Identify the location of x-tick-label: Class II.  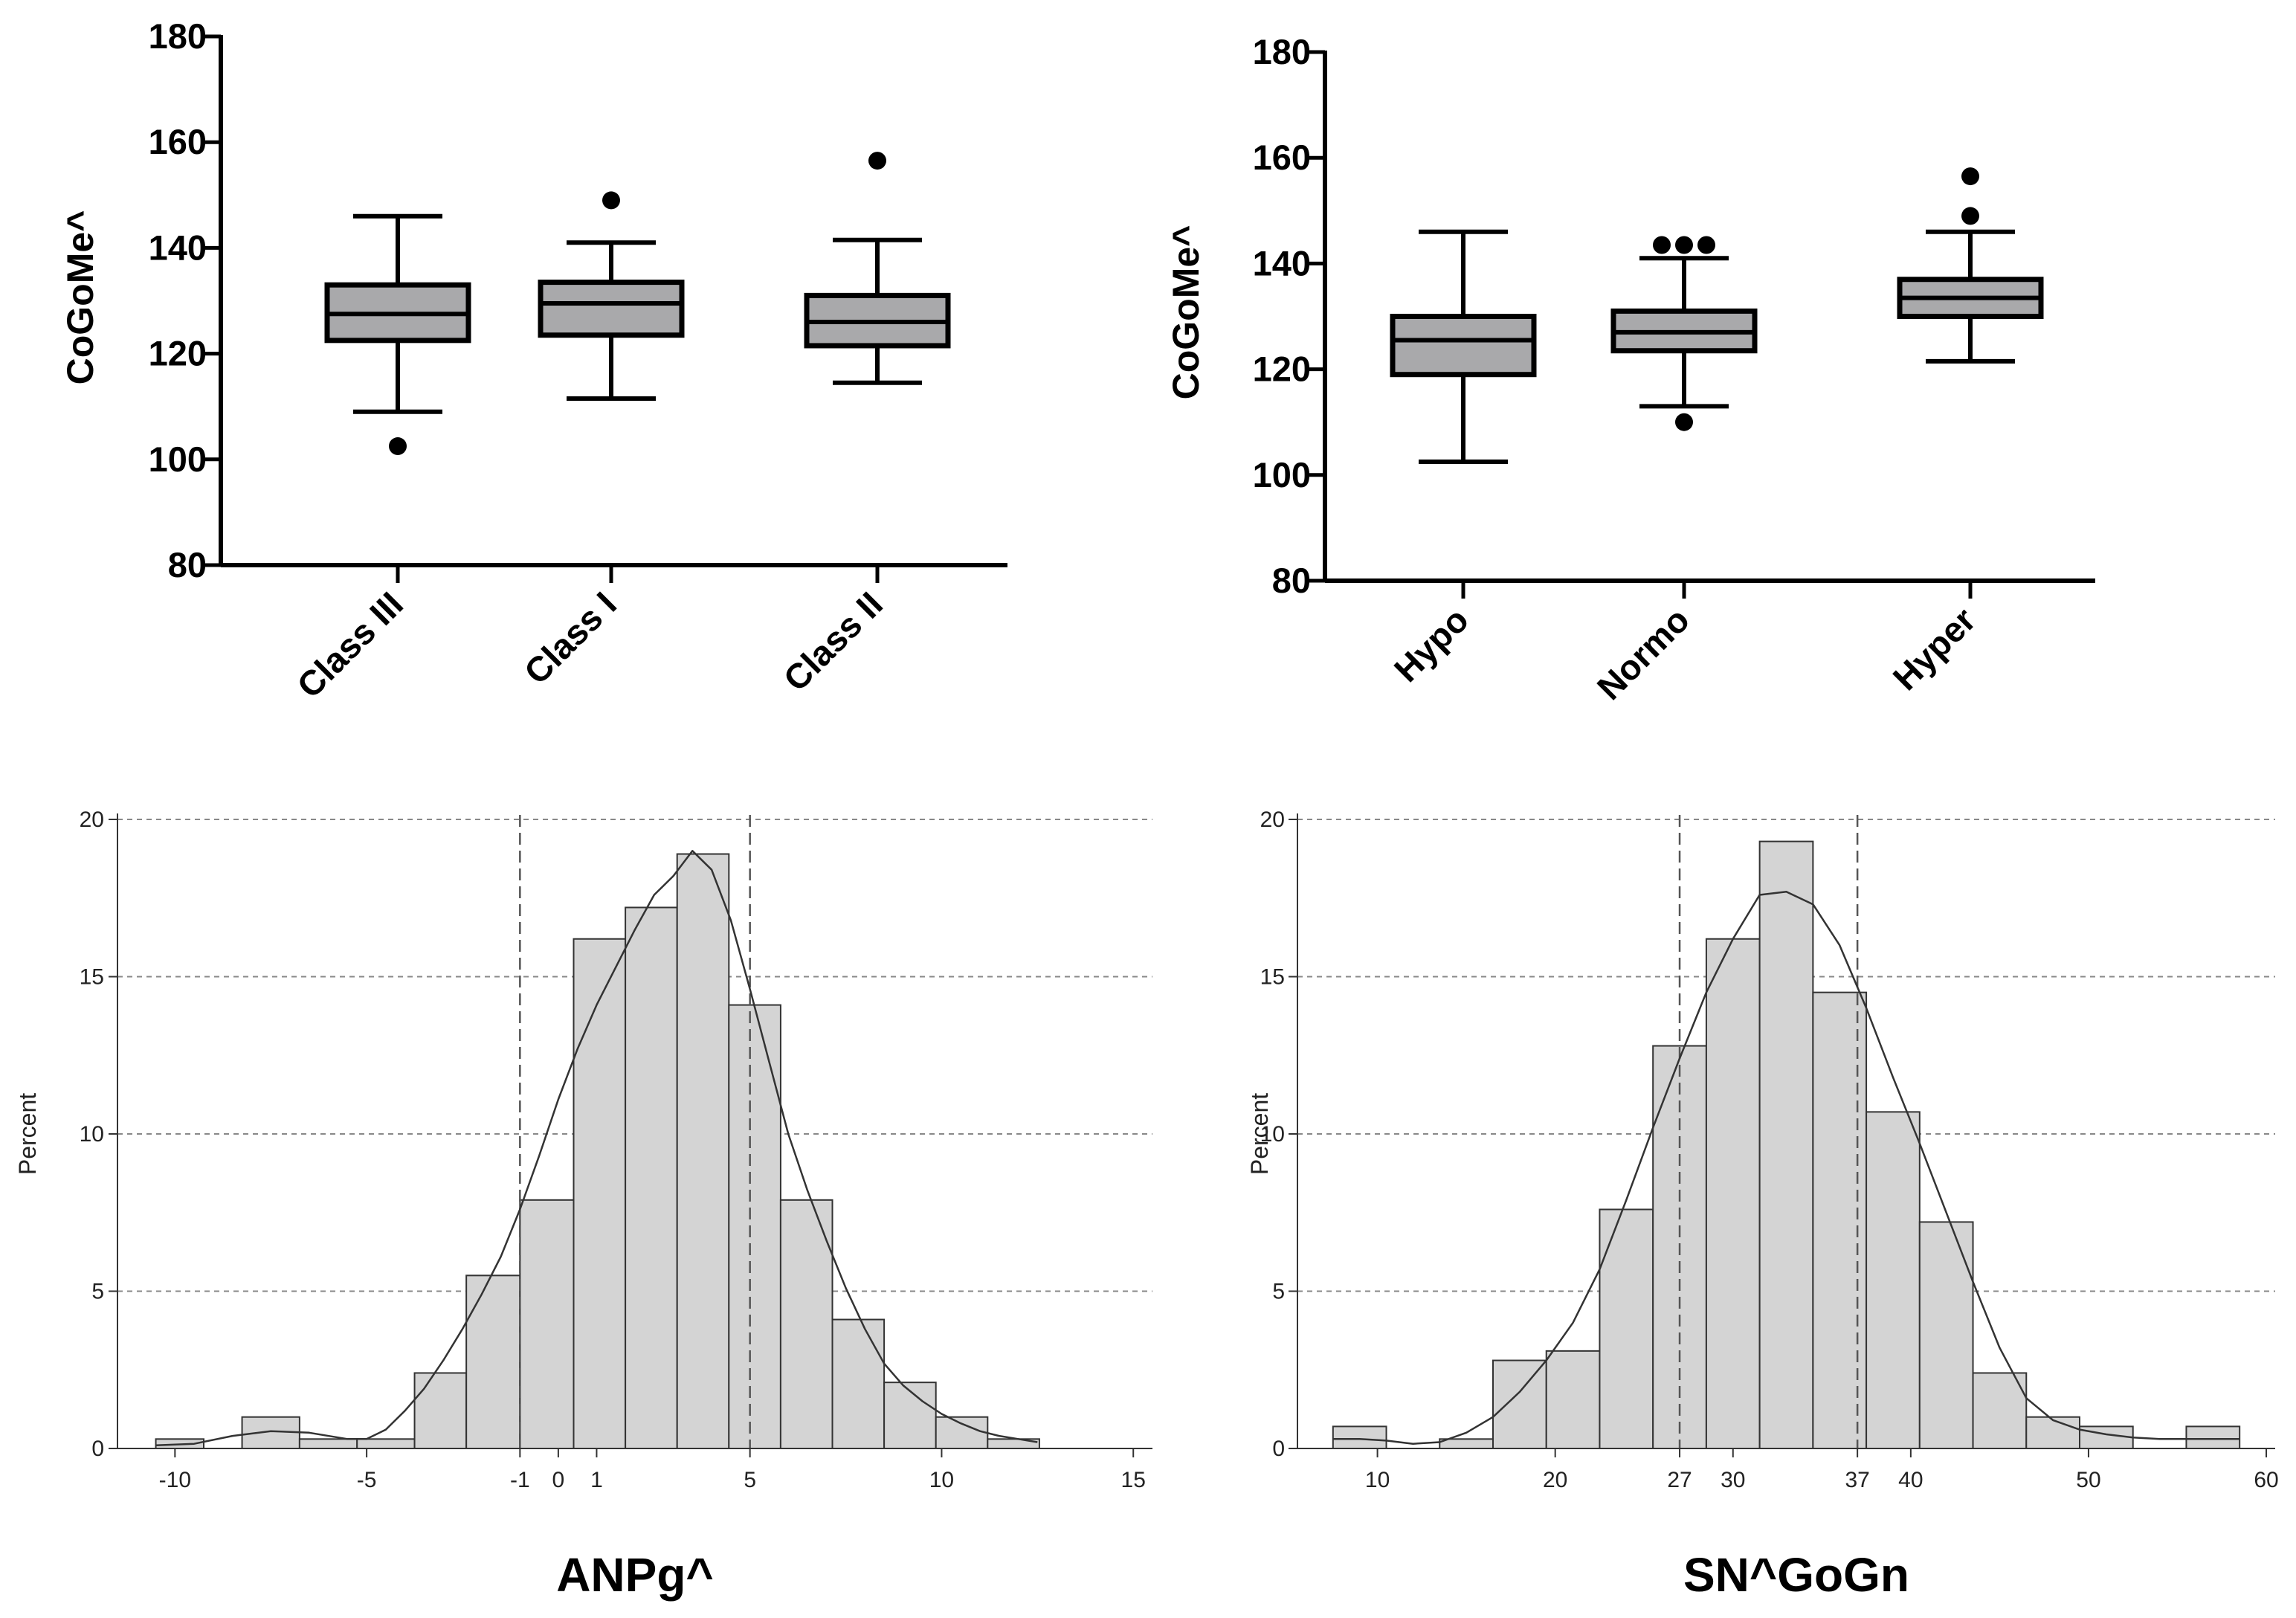
(832, 641).